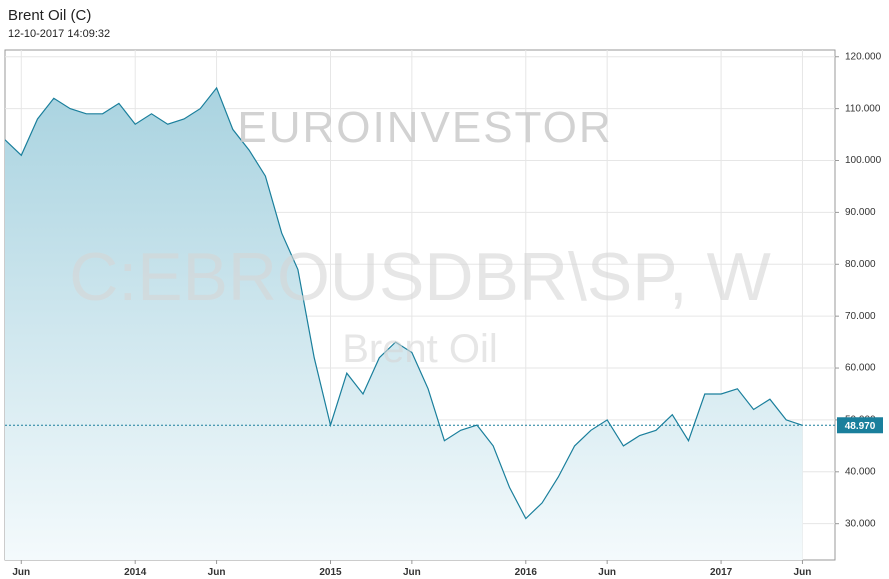 This screenshot has height=579, width=889. I want to click on last-value-label: 48.970, so click(860, 426).